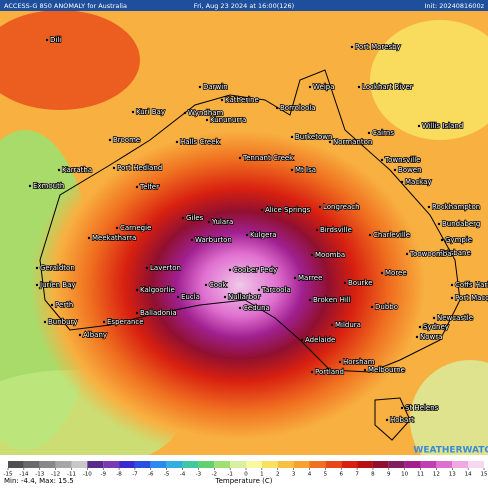 Image resolution: width=488 pixels, height=491 pixels. I want to click on place-label: Cairns, so click(383, 133).